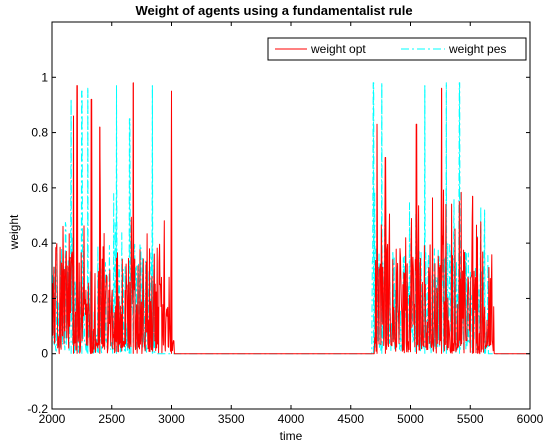 The width and height of the screenshot is (548, 446). What do you see at coordinates (231, 419) in the screenshot?
I see `x-tick-label: 3500` at bounding box center [231, 419].